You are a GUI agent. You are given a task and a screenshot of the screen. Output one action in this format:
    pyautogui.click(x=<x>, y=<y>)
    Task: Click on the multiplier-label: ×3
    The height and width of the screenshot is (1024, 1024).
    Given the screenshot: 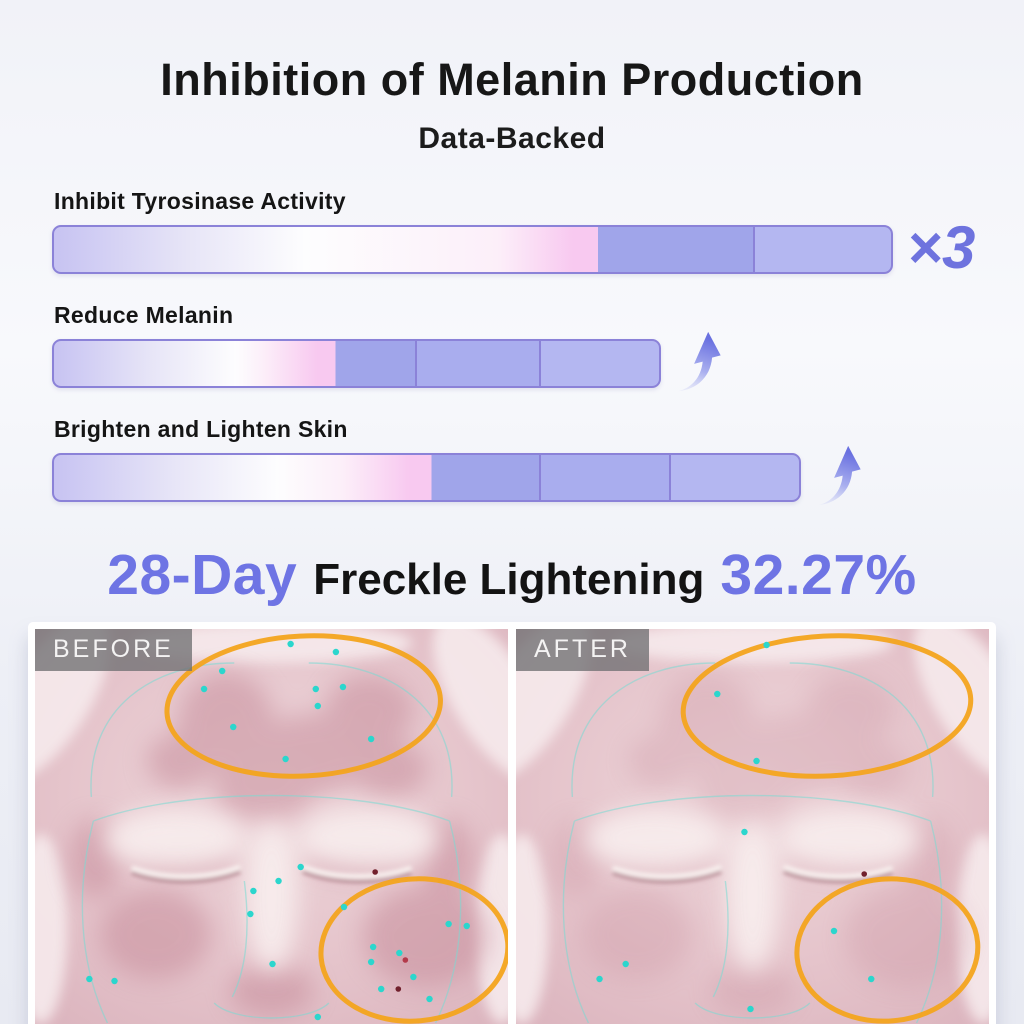 What is the action you would take?
    pyautogui.click(x=941, y=247)
    